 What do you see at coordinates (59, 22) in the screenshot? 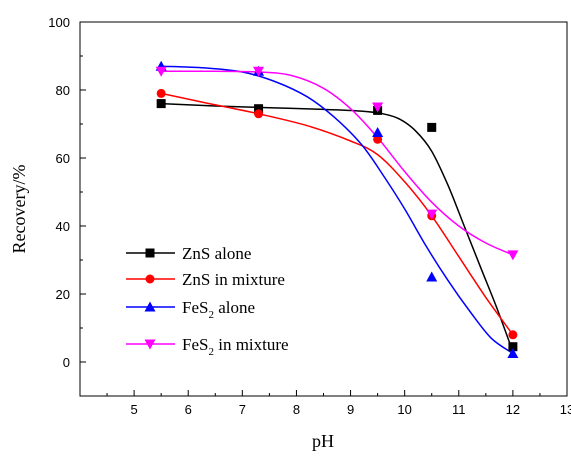
I see `y-tick-label: 100` at bounding box center [59, 22].